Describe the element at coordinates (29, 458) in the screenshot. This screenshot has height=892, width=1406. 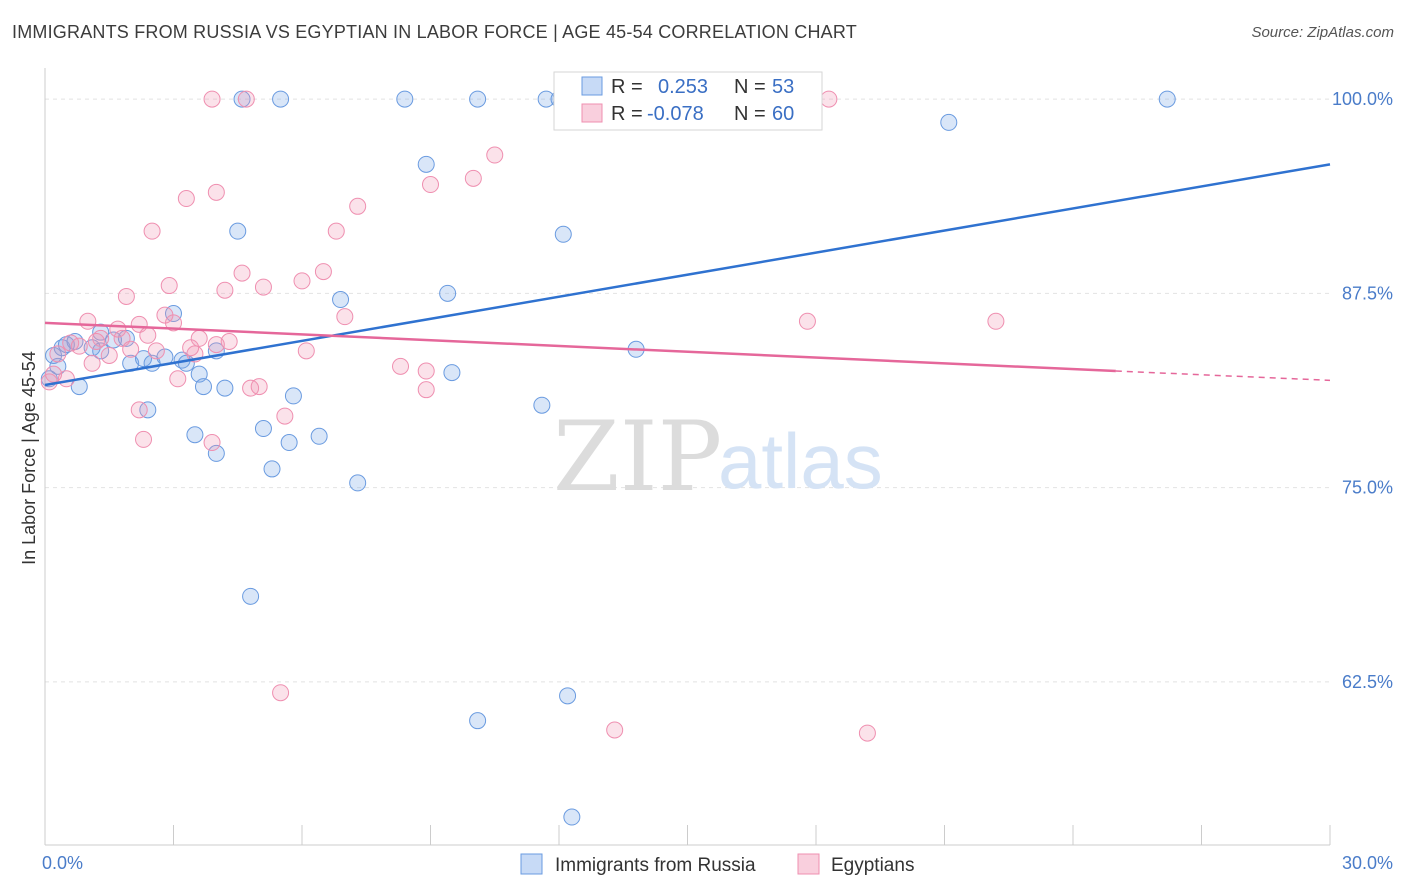
I see `y-axis-title: In Labor Force | Age 45-54` at that location.